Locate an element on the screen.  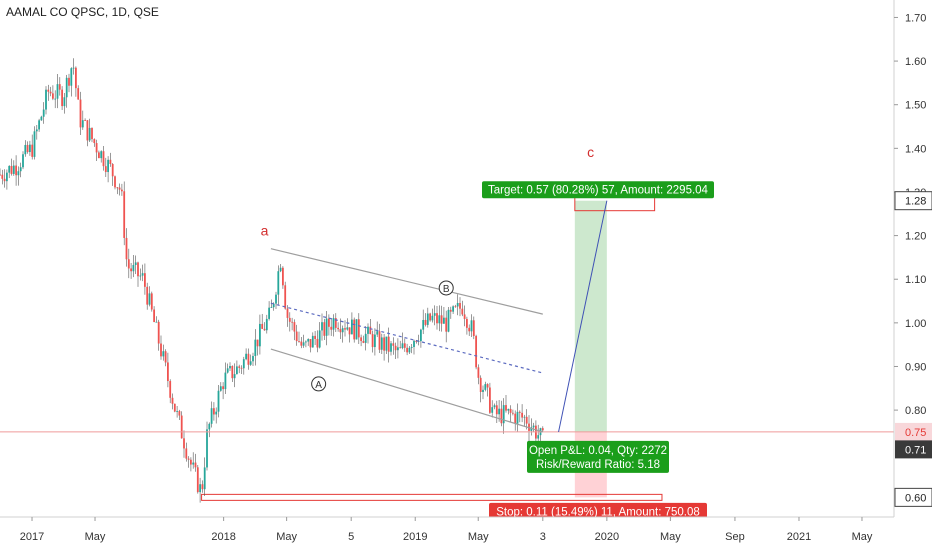
y-tick-label: 1.70 is located at coordinates (915, 18).